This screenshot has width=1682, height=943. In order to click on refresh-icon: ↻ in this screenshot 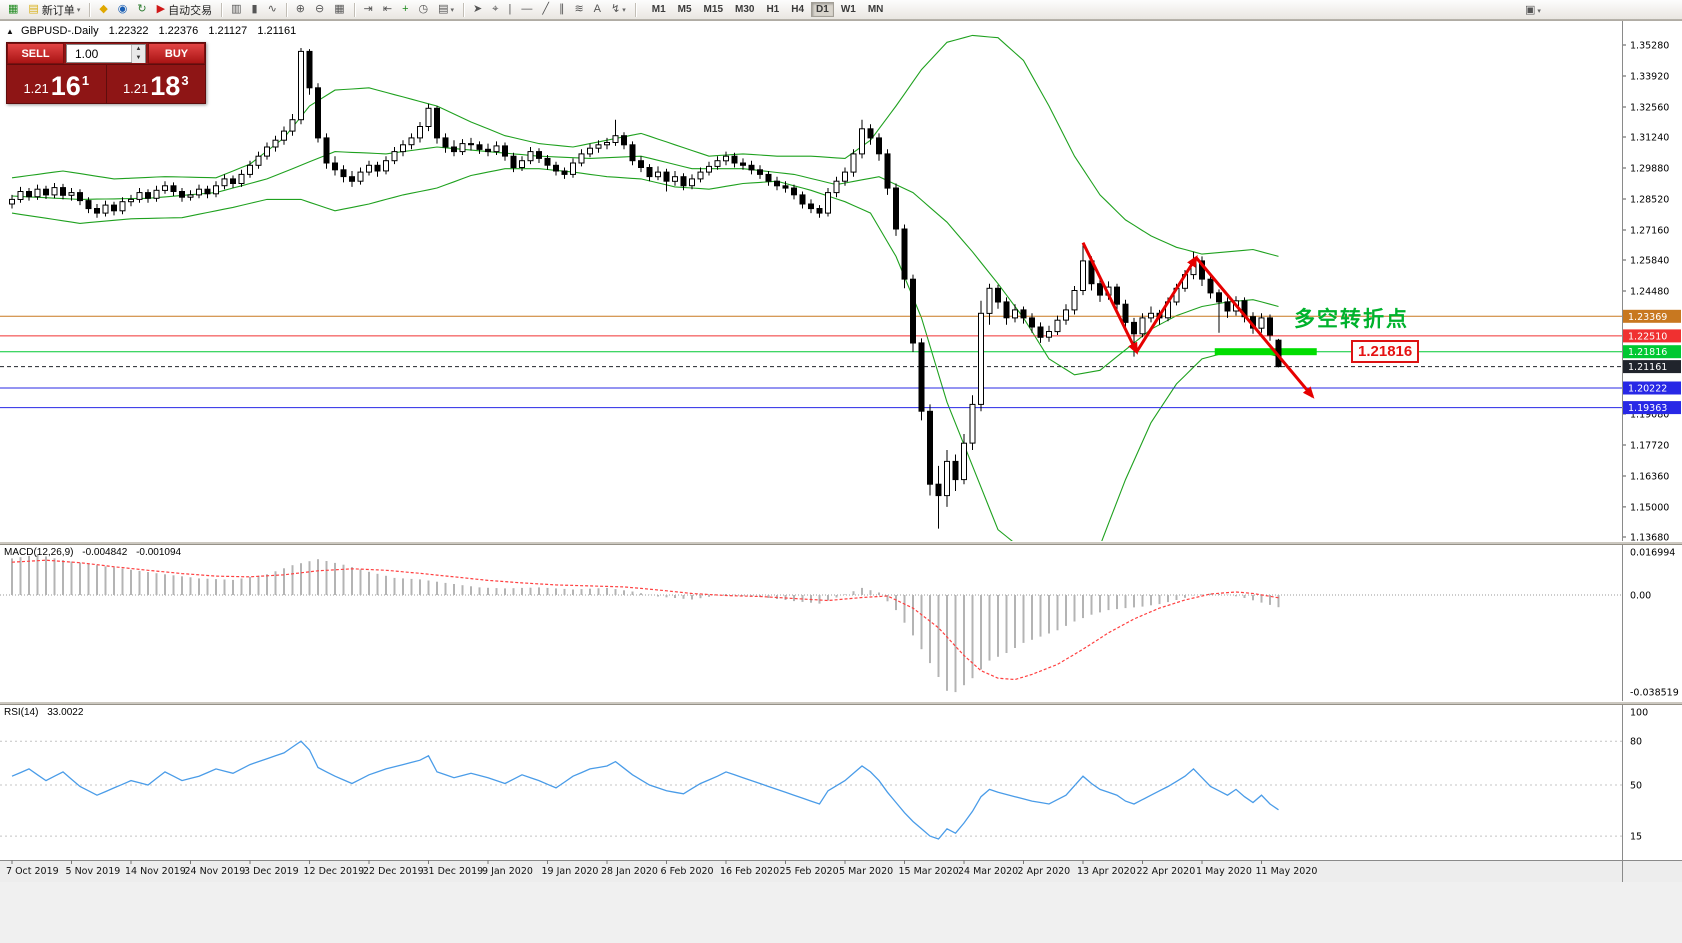, I will do `click(141, 9)`.